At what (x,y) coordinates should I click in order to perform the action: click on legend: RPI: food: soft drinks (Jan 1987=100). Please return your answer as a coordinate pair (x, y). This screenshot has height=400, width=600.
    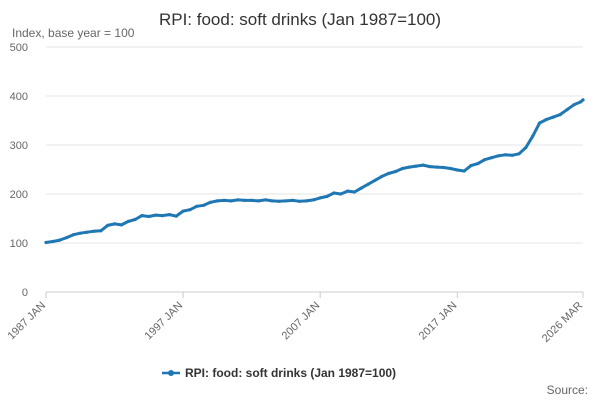
    Looking at the image, I should click on (279, 373).